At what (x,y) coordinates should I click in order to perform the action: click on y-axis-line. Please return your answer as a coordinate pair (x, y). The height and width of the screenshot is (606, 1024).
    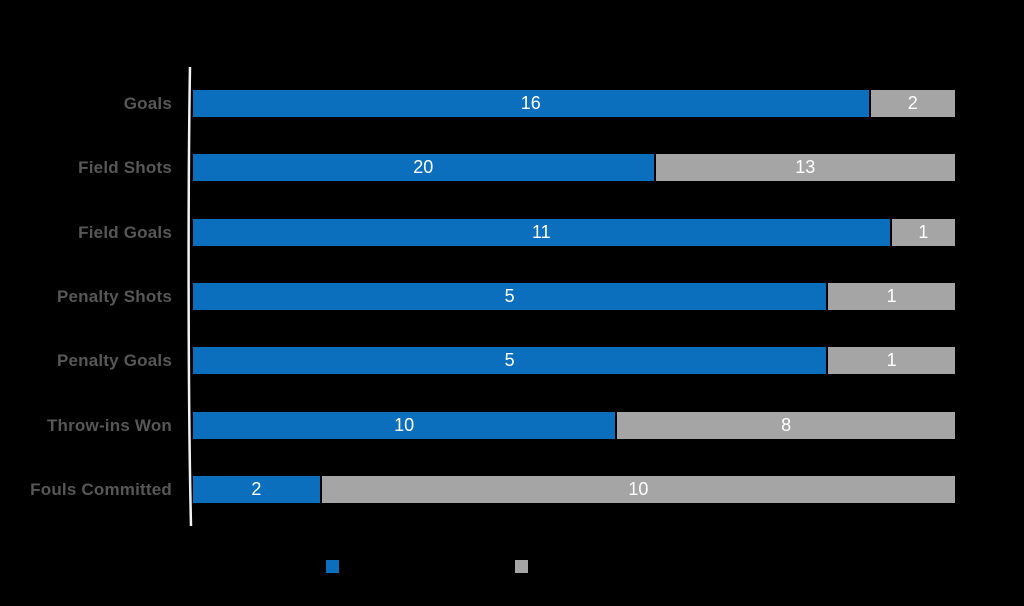
    Looking at the image, I should click on (190, 296).